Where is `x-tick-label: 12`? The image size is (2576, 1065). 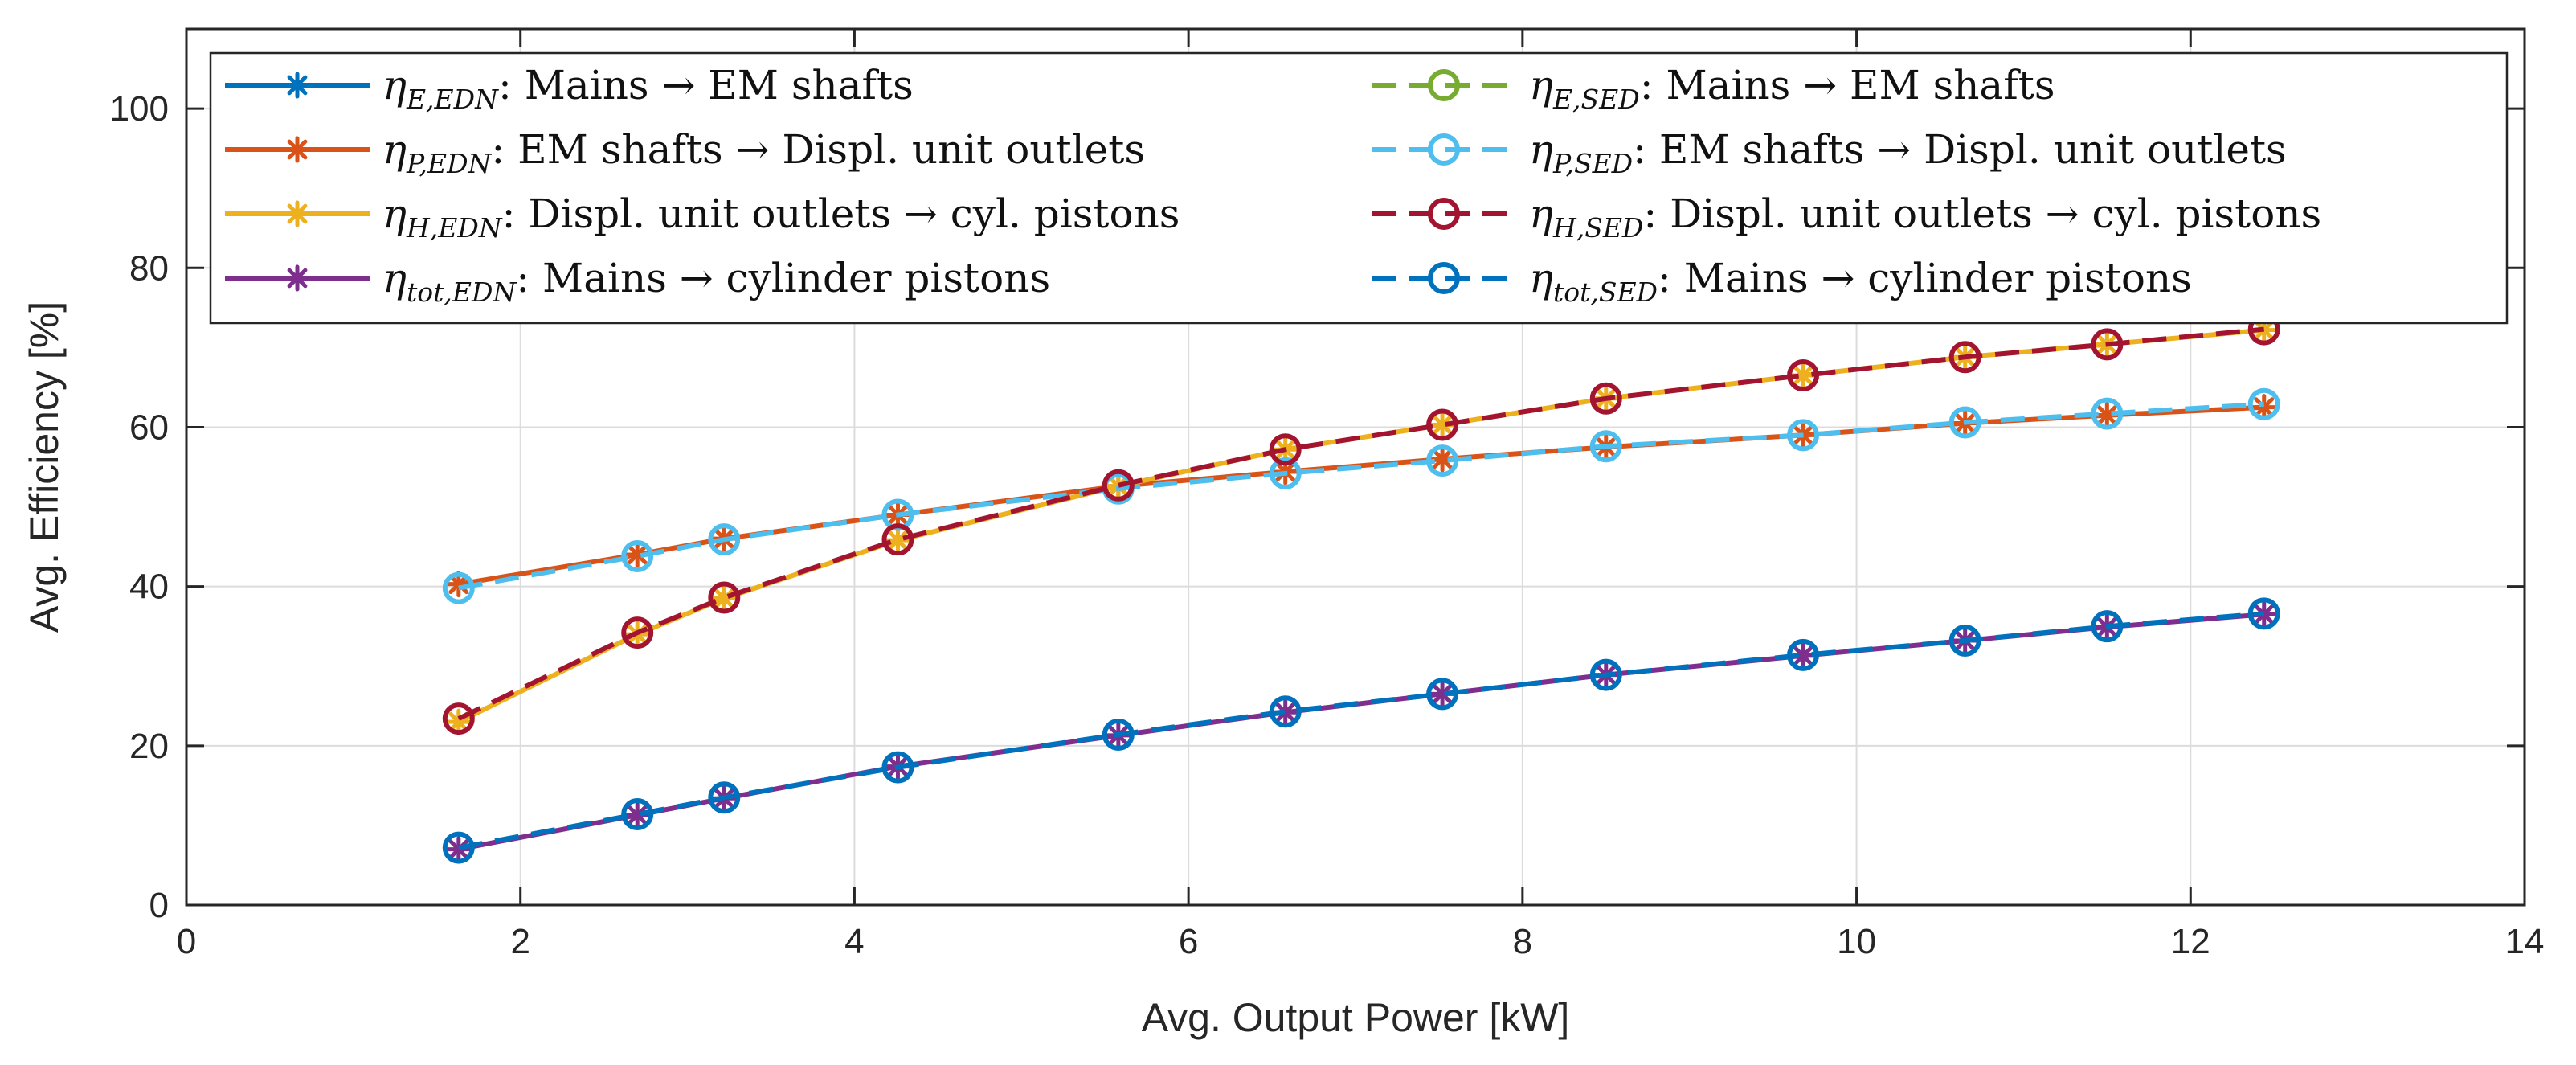
x-tick-label: 12 is located at coordinates (2190, 941).